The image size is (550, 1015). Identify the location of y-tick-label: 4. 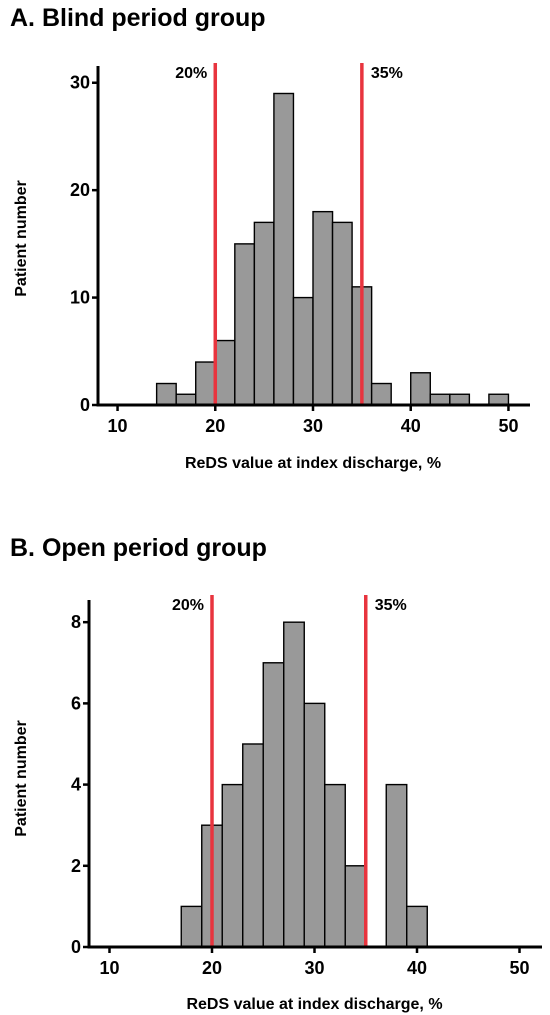
(76, 785).